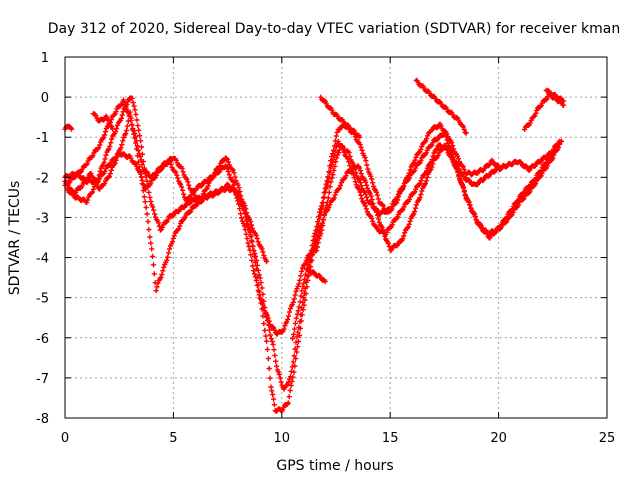 This screenshot has height=480, width=640. Describe the element at coordinates (42, 178) in the screenshot. I see `y-tick-label: -2` at that location.